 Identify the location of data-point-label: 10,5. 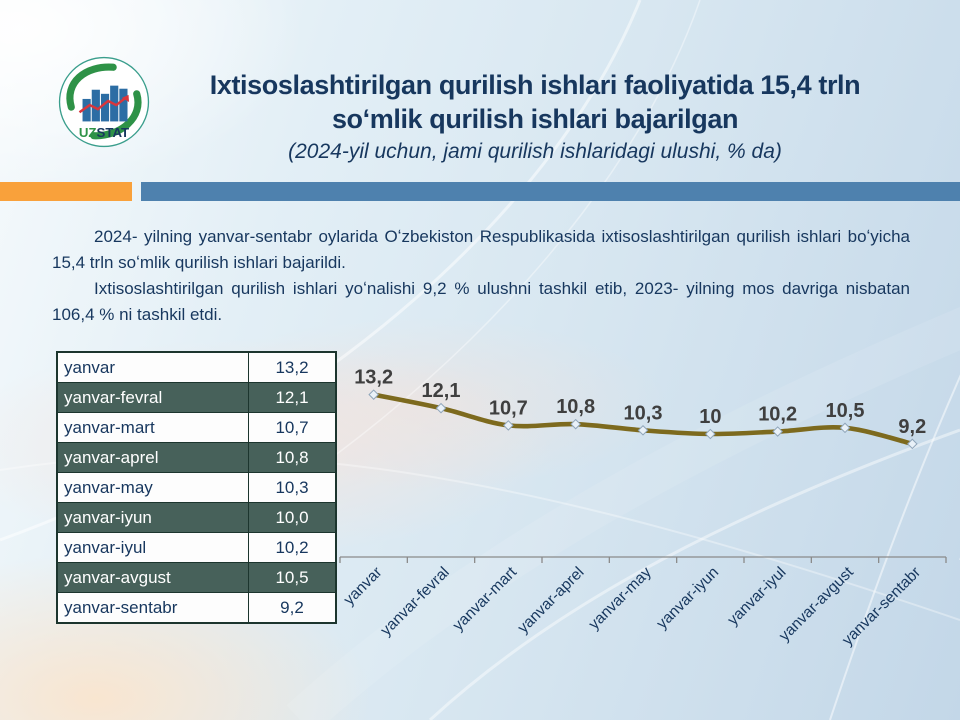
(845, 411).